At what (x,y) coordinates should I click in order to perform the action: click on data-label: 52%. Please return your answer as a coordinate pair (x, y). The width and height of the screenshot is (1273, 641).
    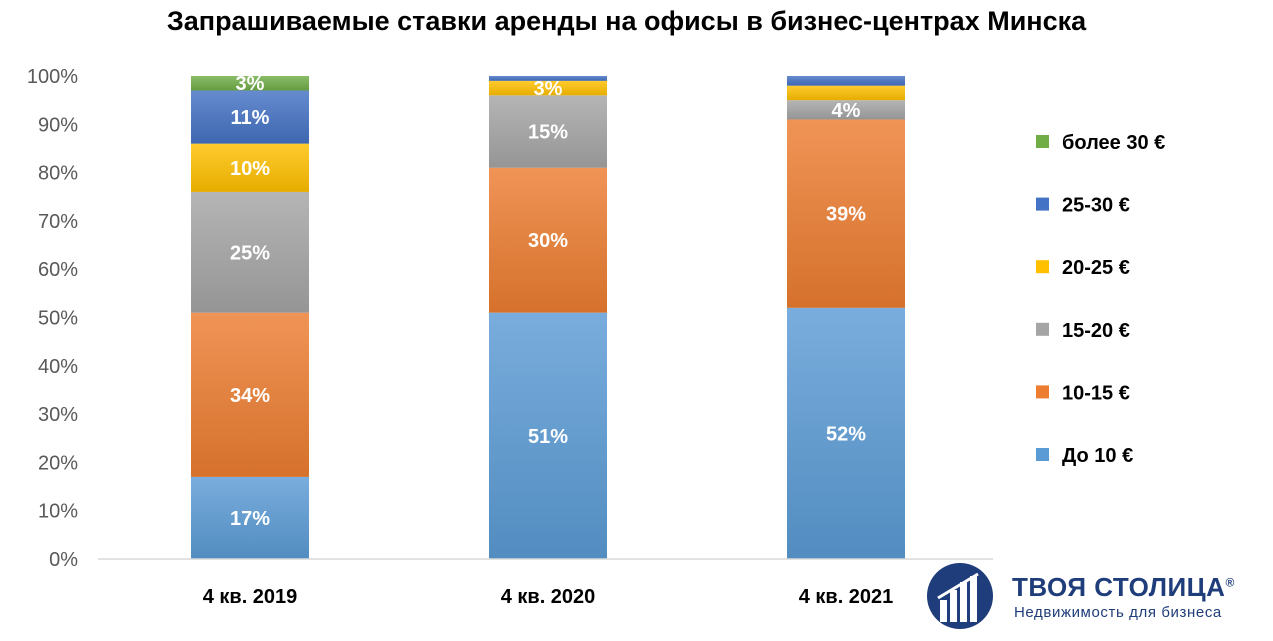
    Looking at the image, I should click on (846, 434).